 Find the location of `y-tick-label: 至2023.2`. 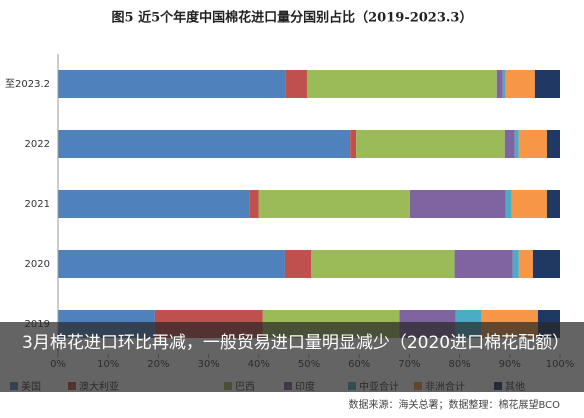

y-tick-label: 至2023.2 is located at coordinates (27, 84).